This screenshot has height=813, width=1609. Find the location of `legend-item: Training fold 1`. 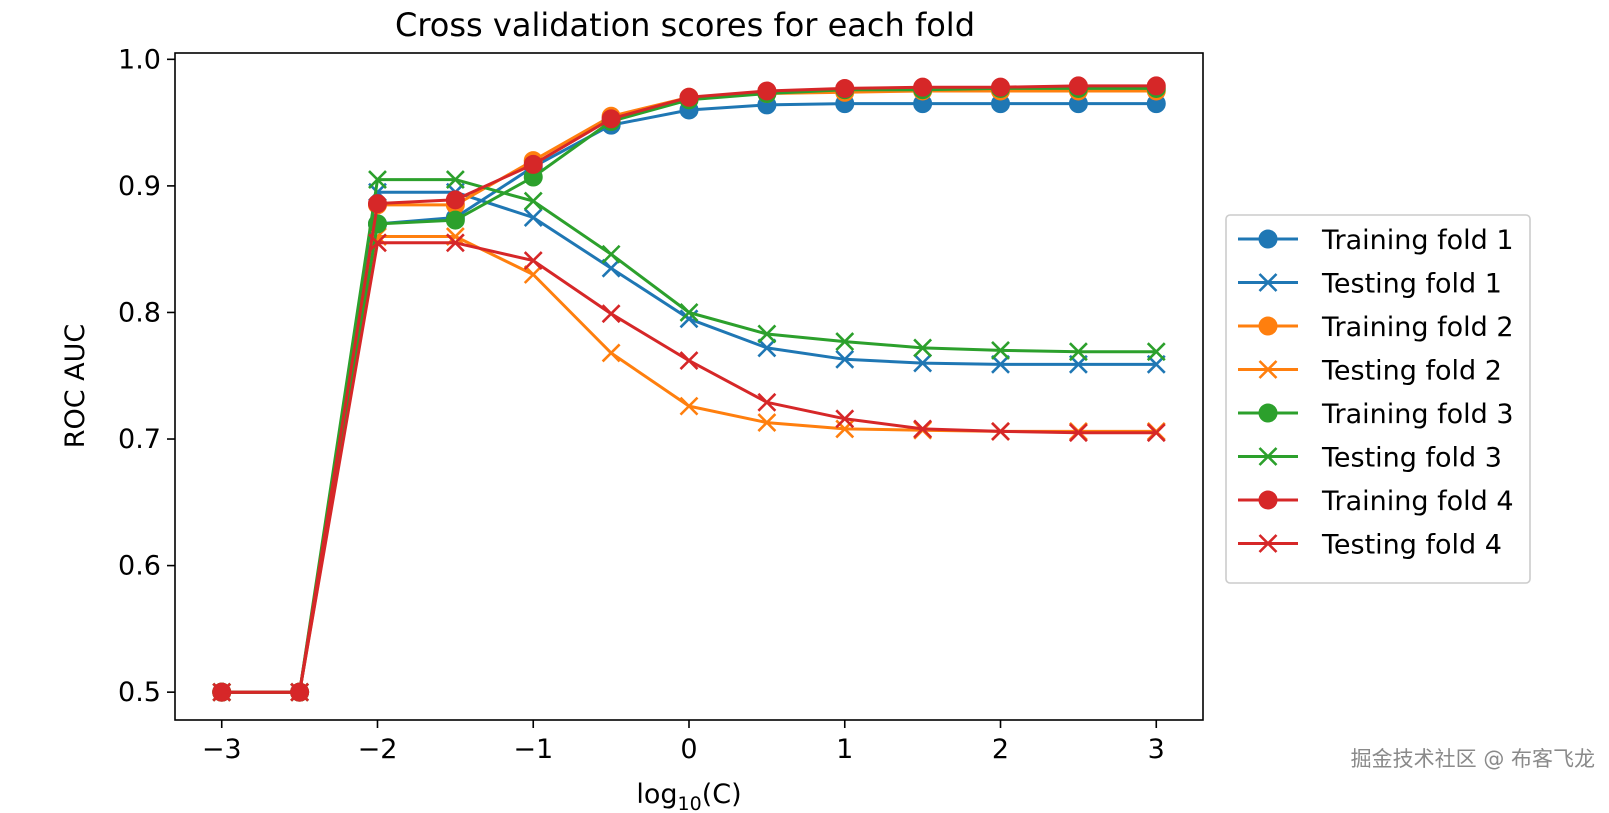

legend-item: Training fold 1 is located at coordinates (1376, 240).